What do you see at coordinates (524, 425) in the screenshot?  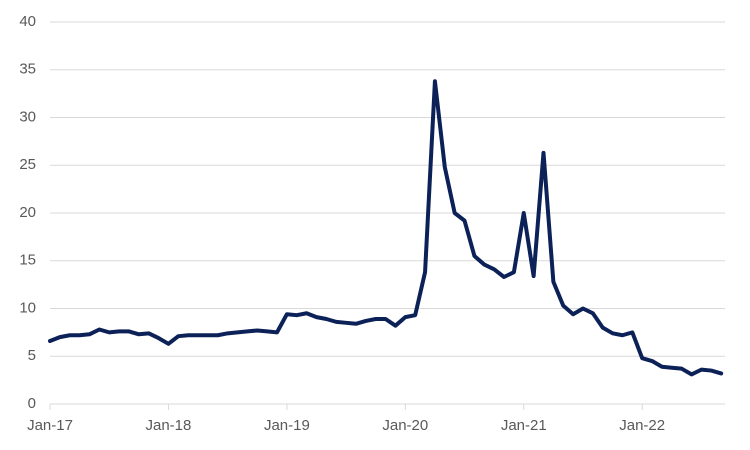 I see `x-tick-label: Jan-21` at bounding box center [524, 425].